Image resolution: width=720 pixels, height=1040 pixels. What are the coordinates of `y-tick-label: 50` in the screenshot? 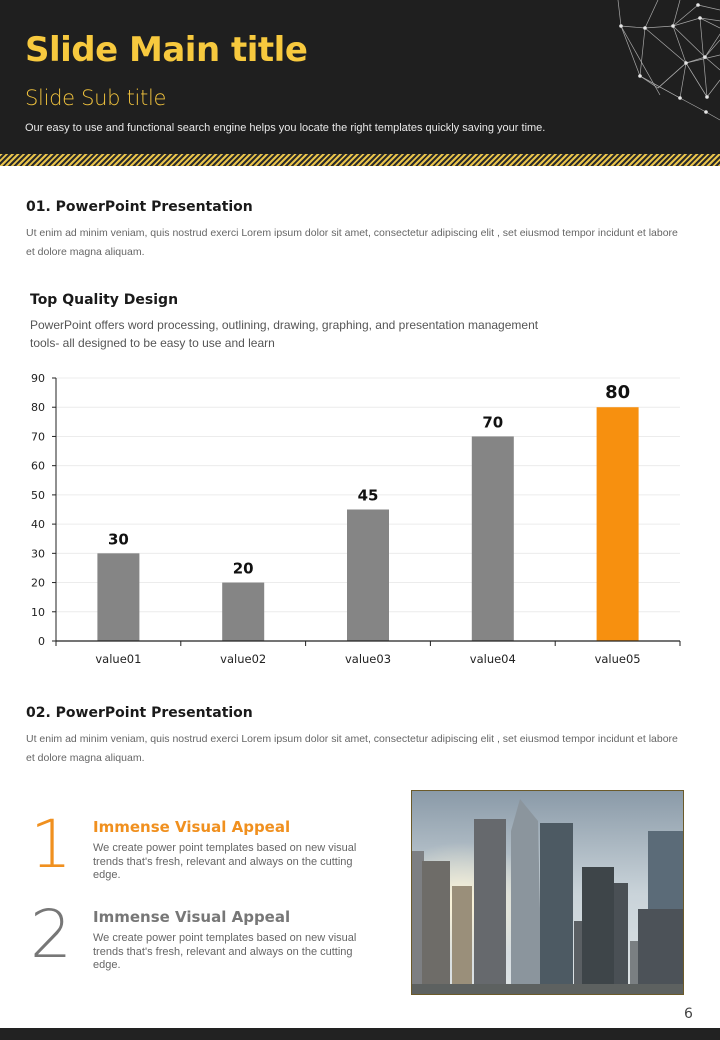 It's located at (38, 495).